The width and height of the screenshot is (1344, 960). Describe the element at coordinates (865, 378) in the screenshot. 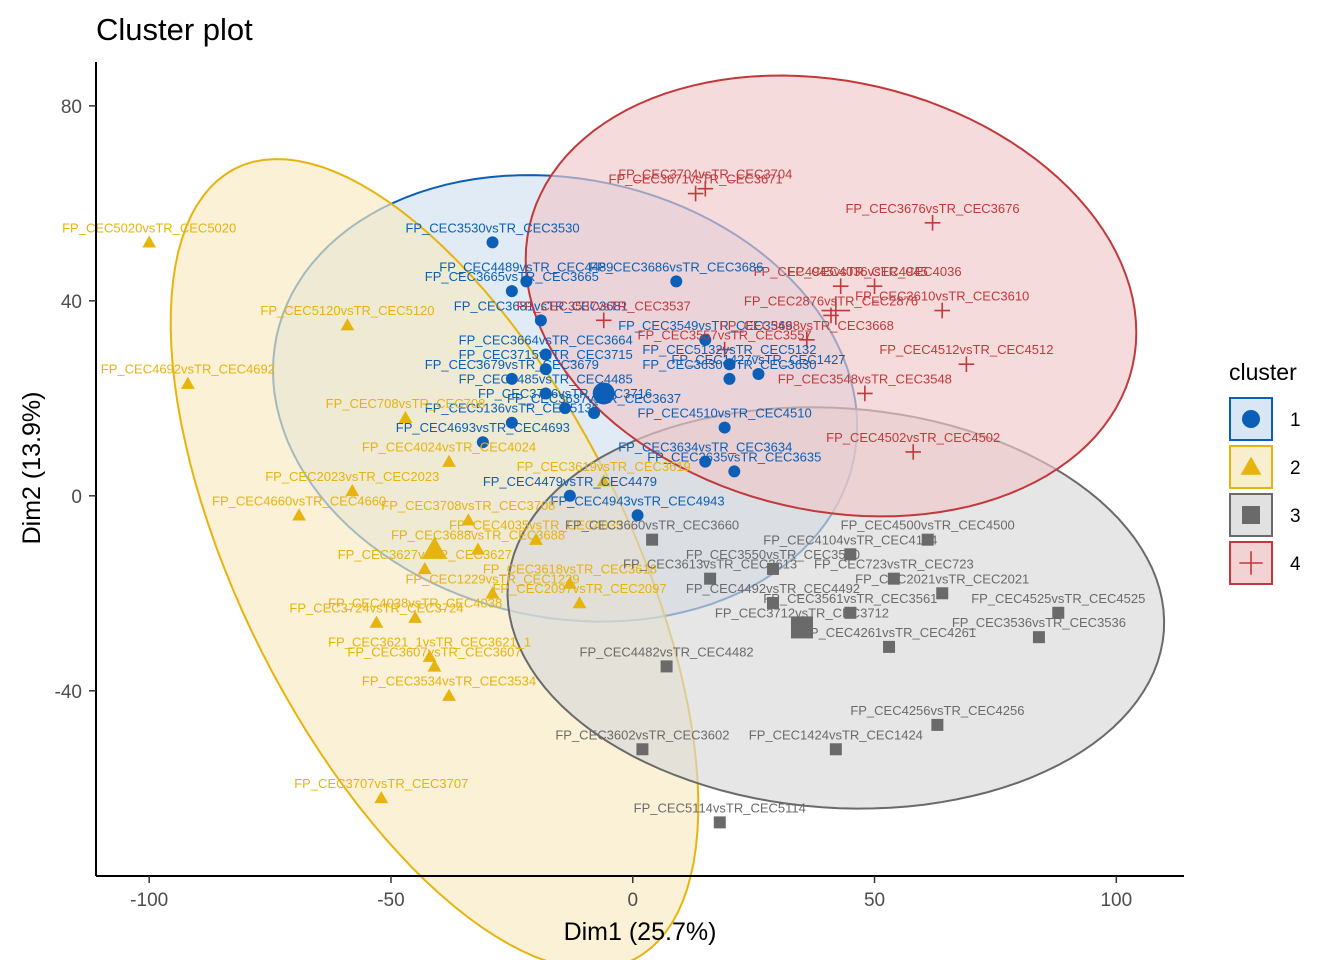

I see `point-label: FP_CEC3548vsTR_CEC3548` at that location.